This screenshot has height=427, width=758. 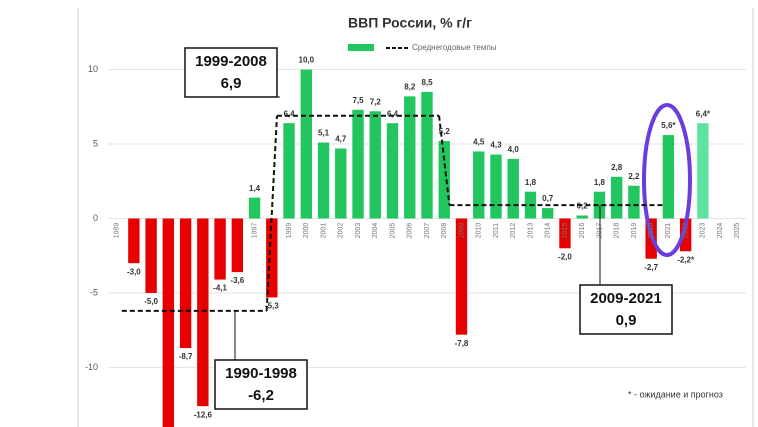 I want to click on value-label: 5,2, so click(x=445, y=131).